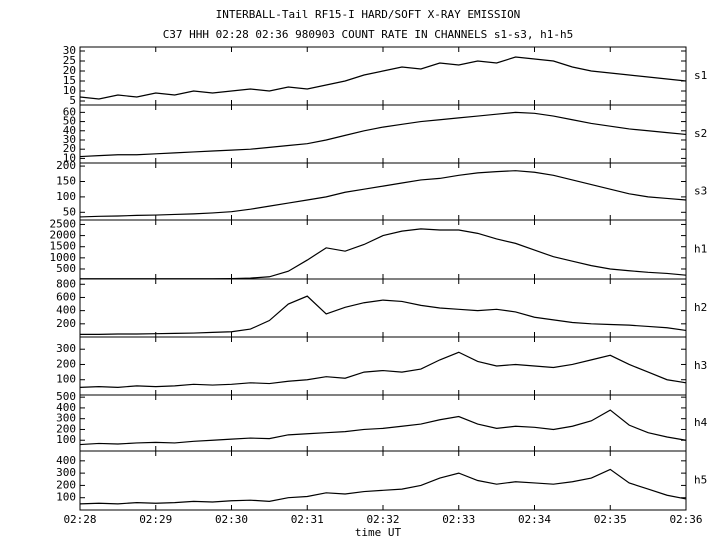 This screenshot has width=720, height=550. Describe the element at coordinates (69, 111) in the screenshot. I see `y-tick-label: 60` at that location.